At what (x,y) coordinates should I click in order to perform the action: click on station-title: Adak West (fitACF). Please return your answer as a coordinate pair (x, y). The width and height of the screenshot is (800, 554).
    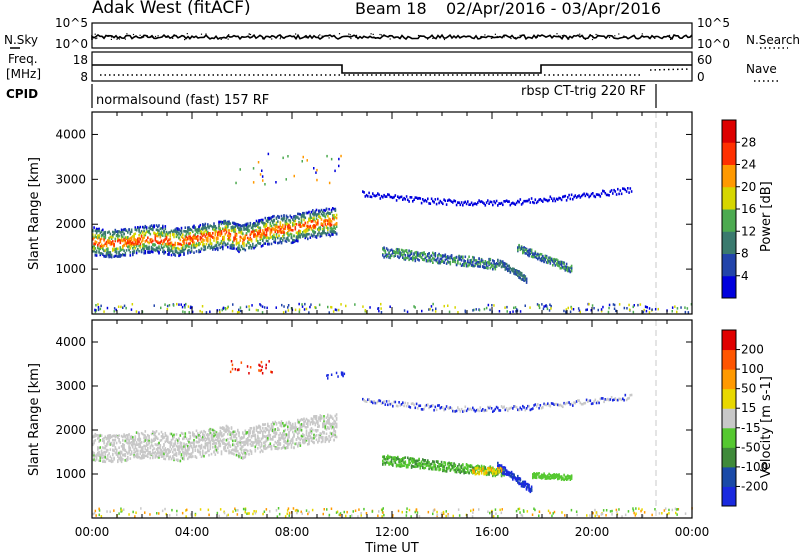
    Looking at the image, I should click on (171, 9).